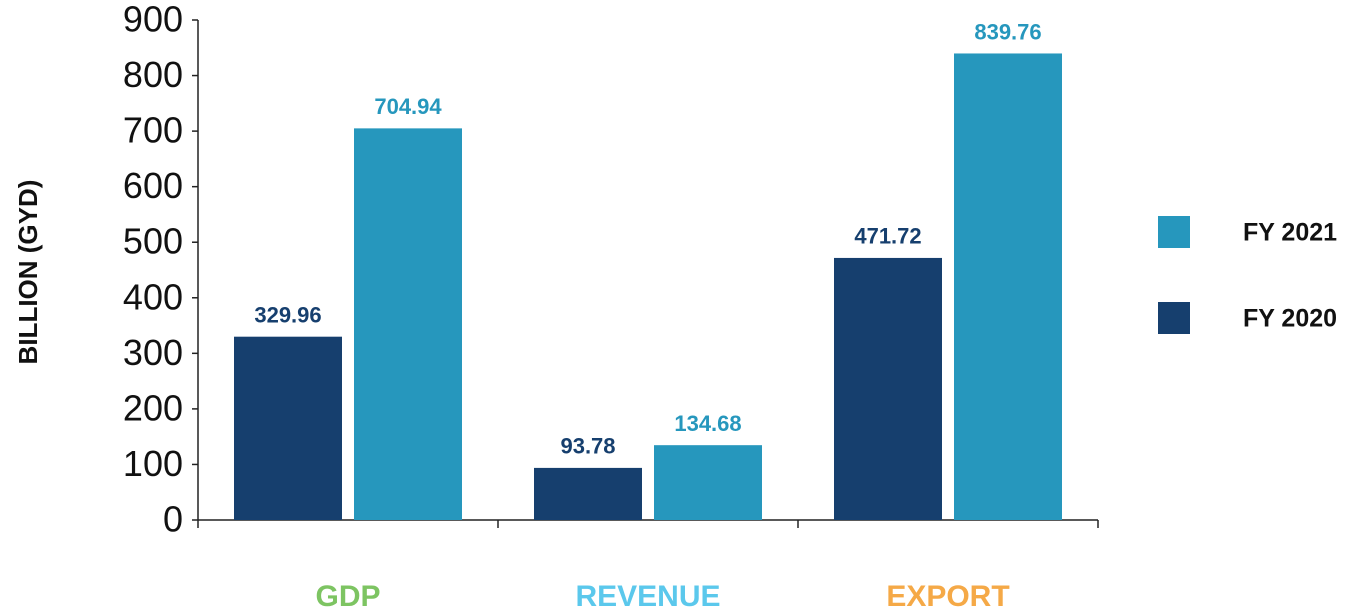  I want to click on value-label: 93.78, so click(587, 446).